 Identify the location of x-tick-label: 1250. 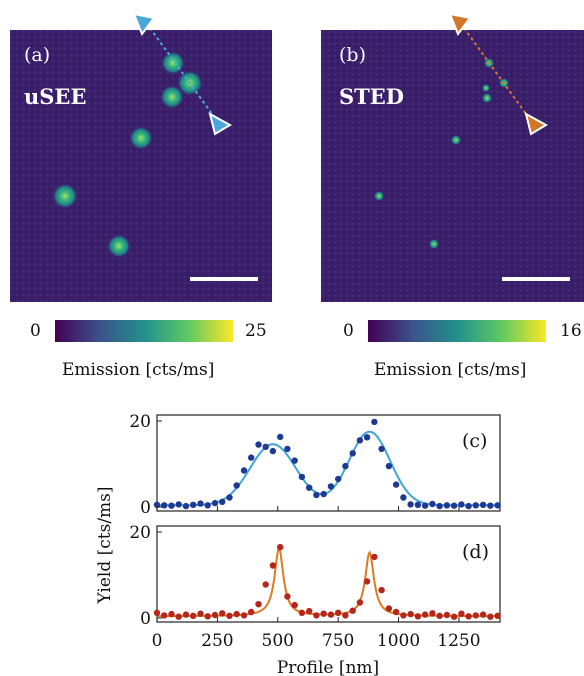
(458, 641).